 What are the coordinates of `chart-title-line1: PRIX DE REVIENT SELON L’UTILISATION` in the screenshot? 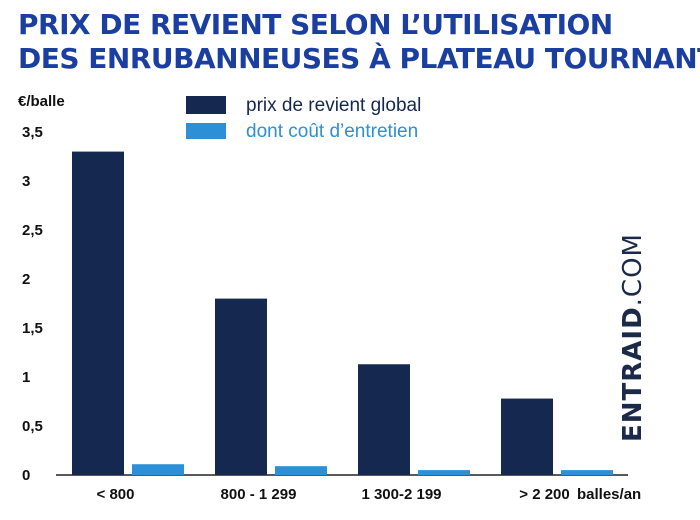 It's located at (315, 24).